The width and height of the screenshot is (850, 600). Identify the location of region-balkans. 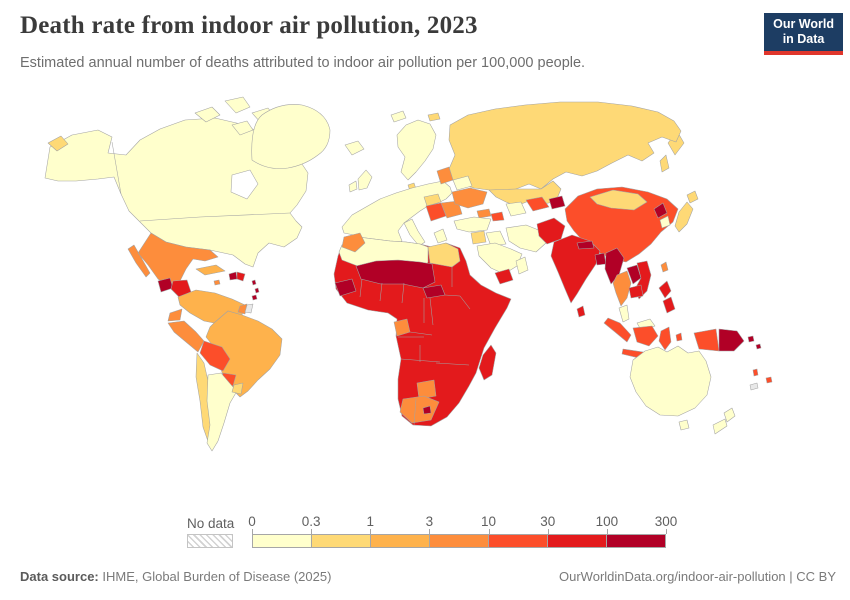
(436, 212).